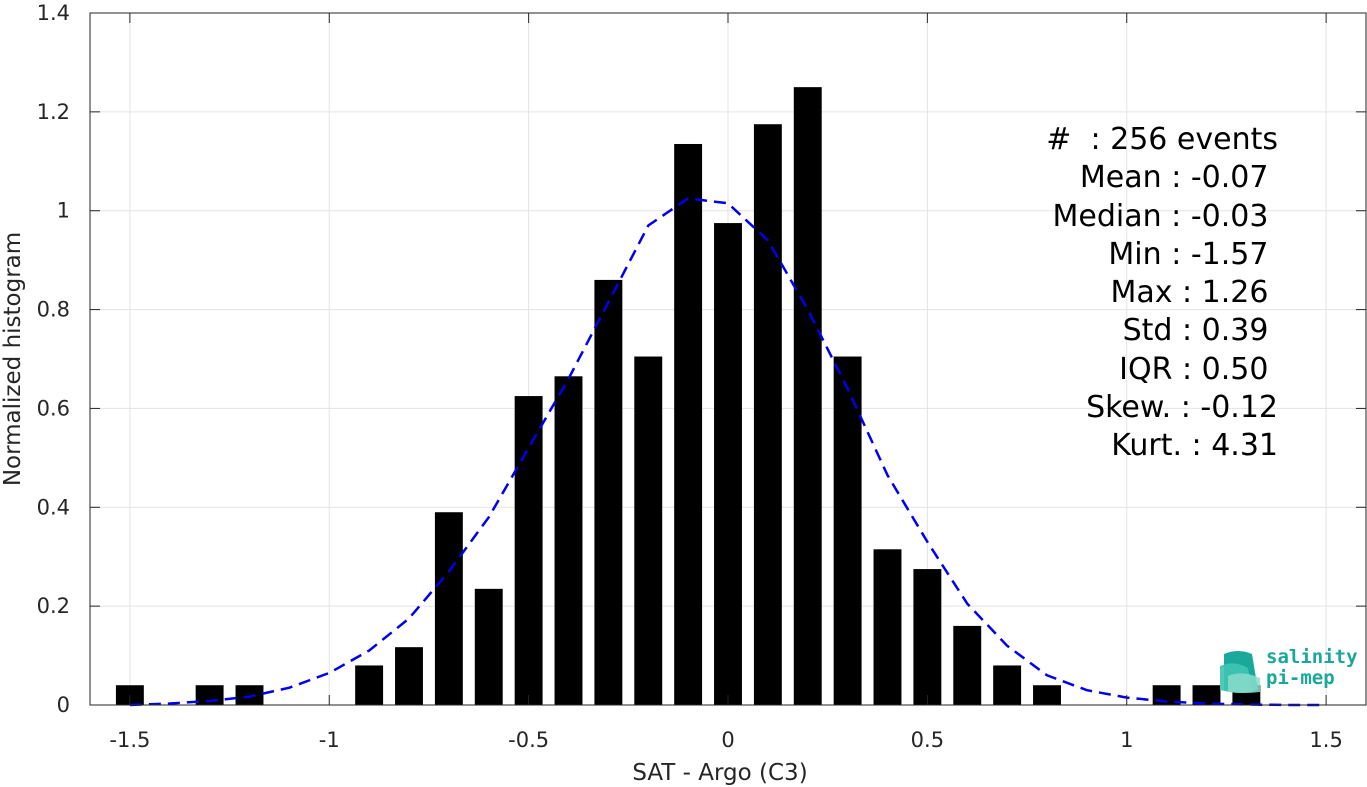 The height and width of the screenshot is (787, 1367). What do you see at coordinates (53, 13) in the screenshot?
I see `y-tick-label: 1.4` at bounding box center [53, 13].